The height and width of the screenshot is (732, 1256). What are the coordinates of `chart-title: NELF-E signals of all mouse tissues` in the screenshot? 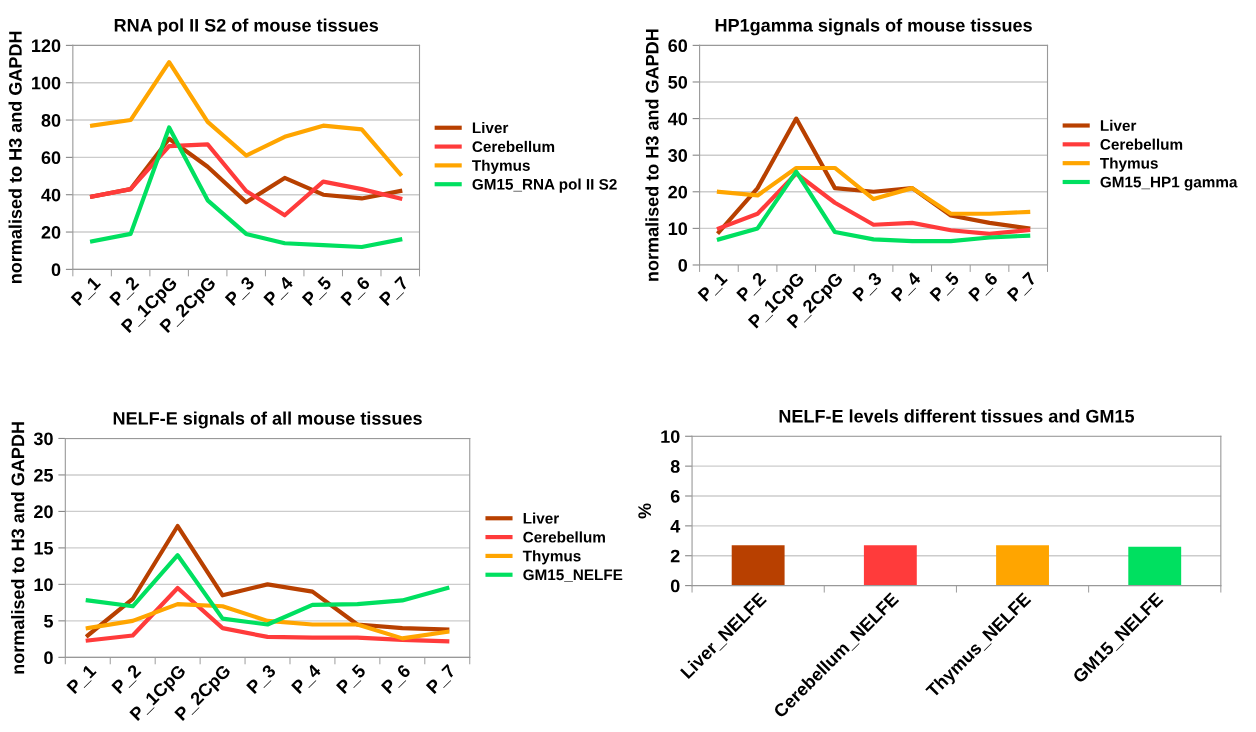 It's located at (267, 420).